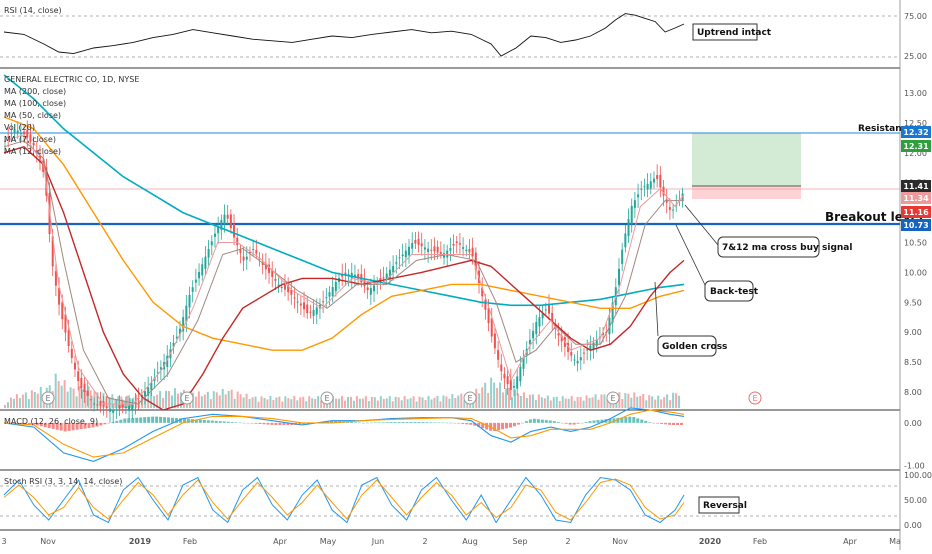  Describe the element at coordinates (717, 263) in the screenshot. I see `note-backtest: Back-test` at that location.